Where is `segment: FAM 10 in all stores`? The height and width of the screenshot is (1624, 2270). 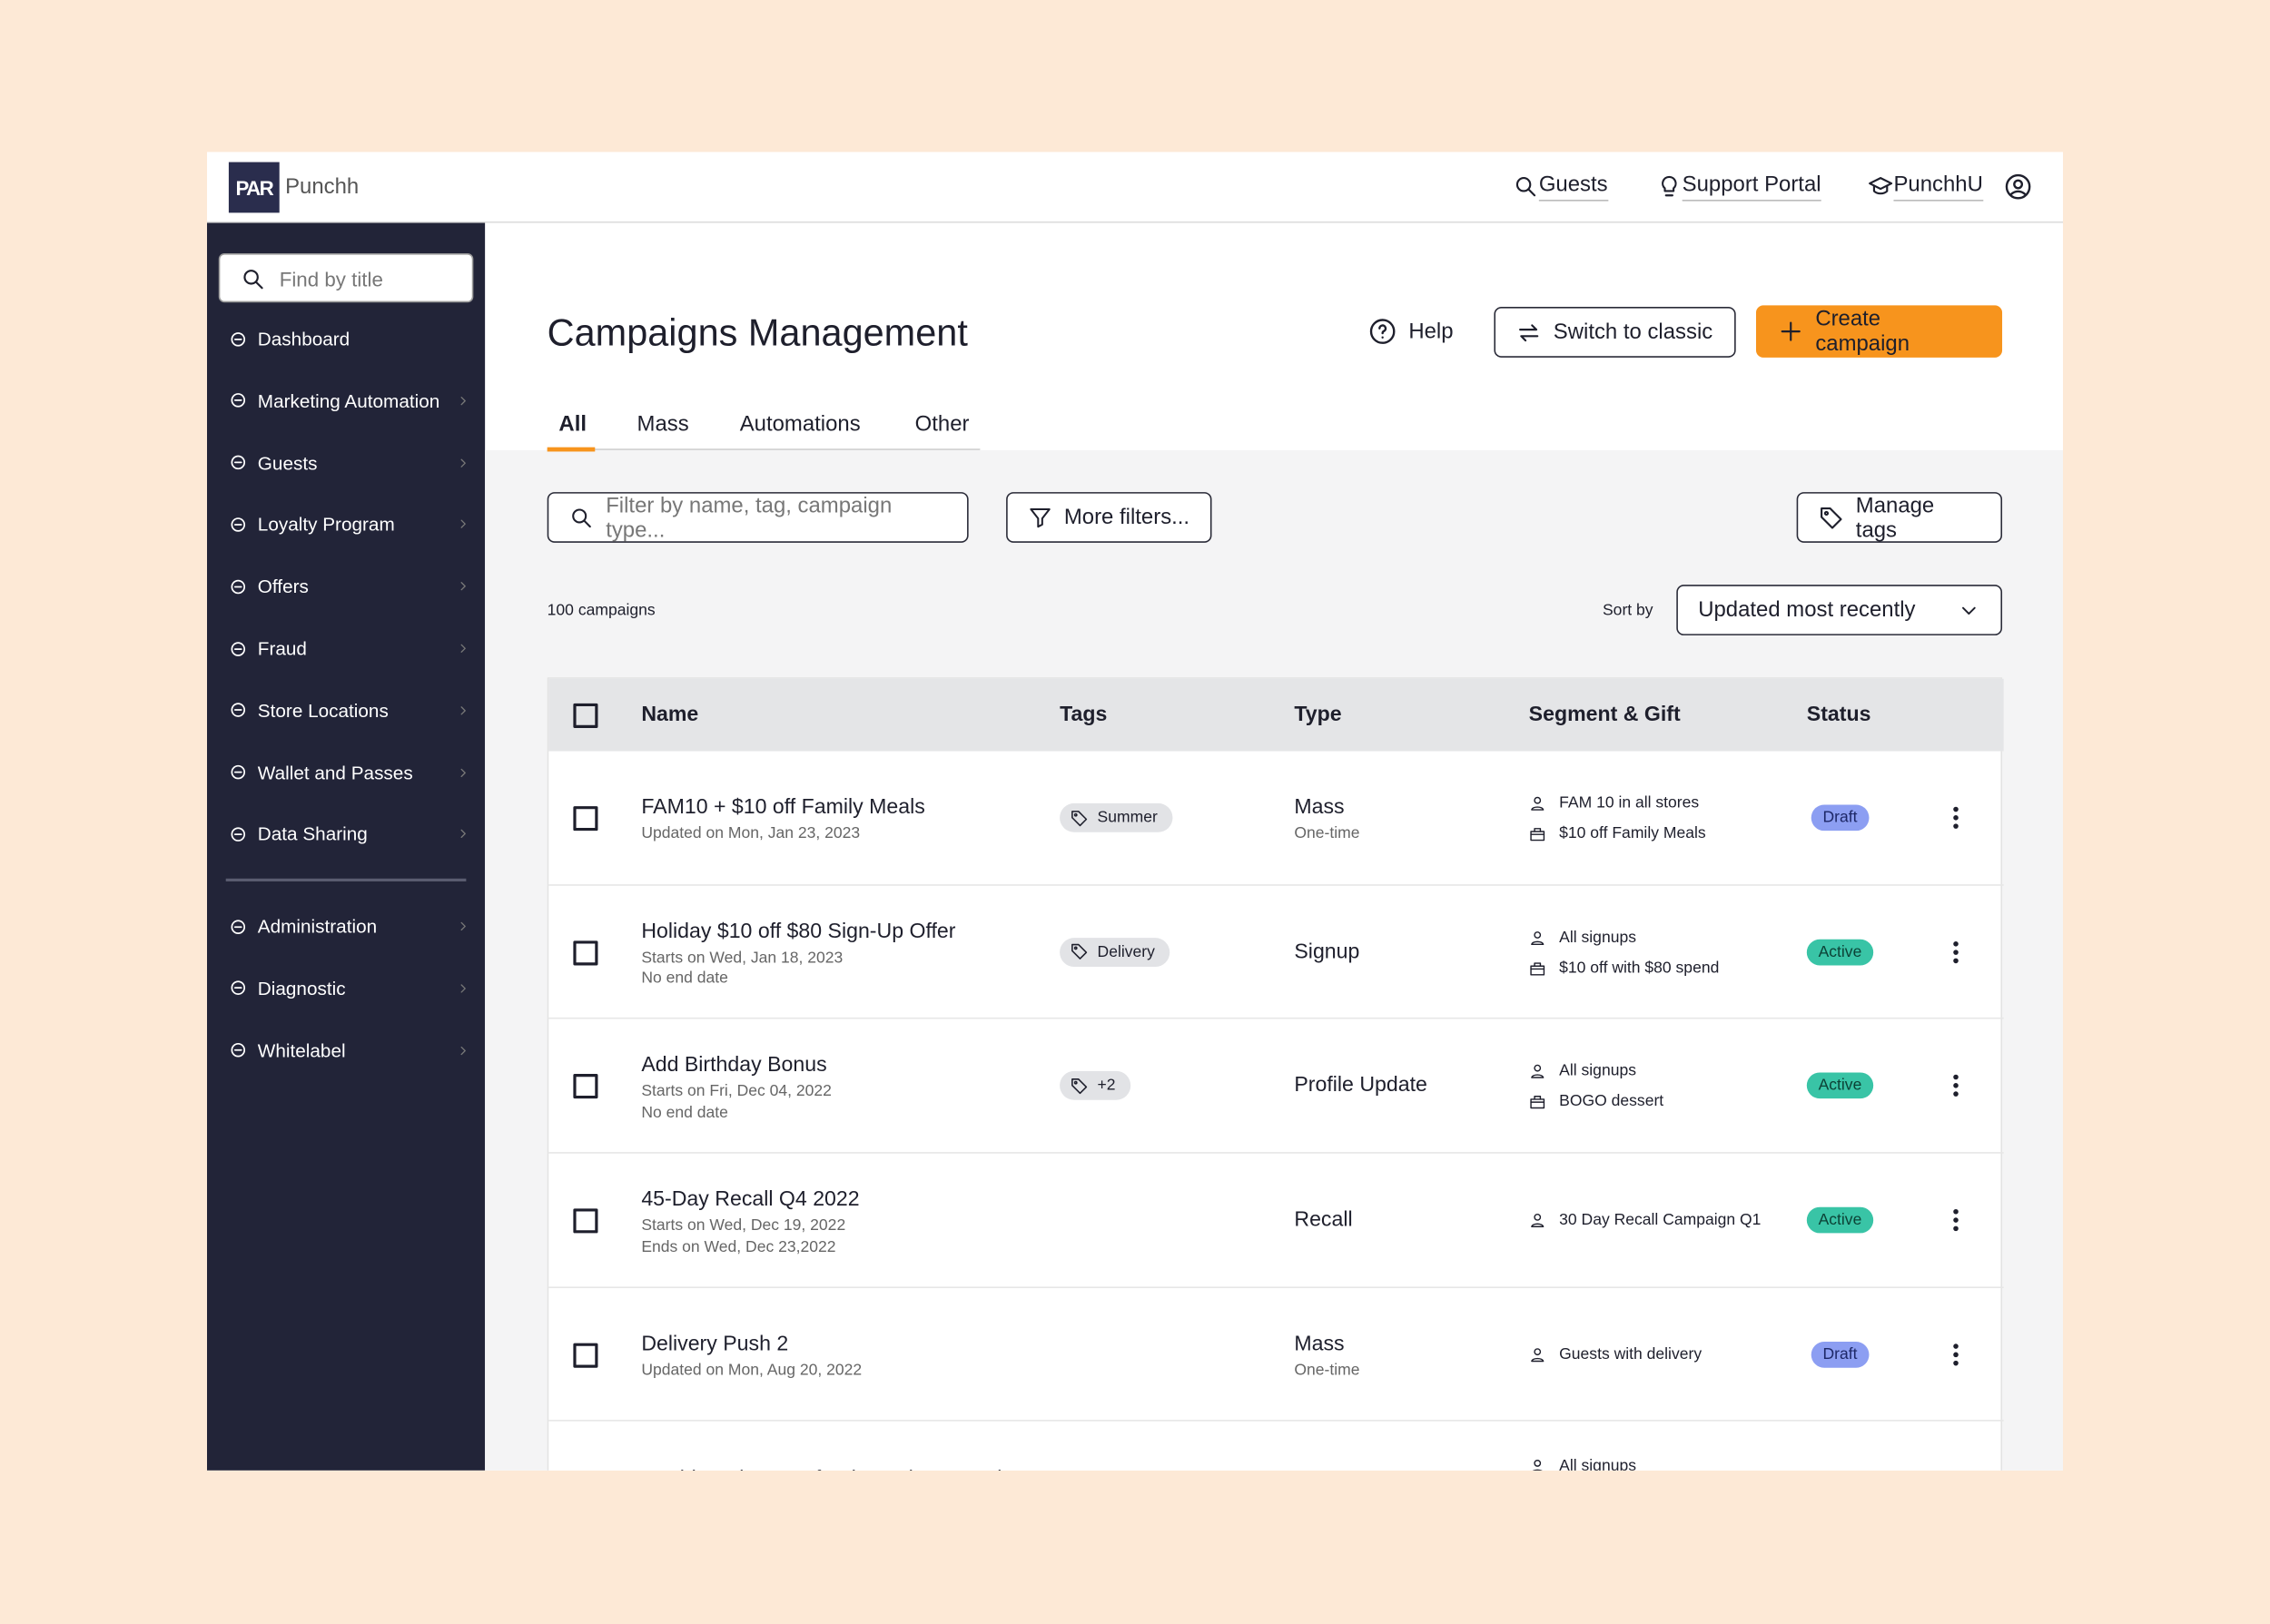
segment: FAM 10 in all stores is located at coordinates (1629, 803).